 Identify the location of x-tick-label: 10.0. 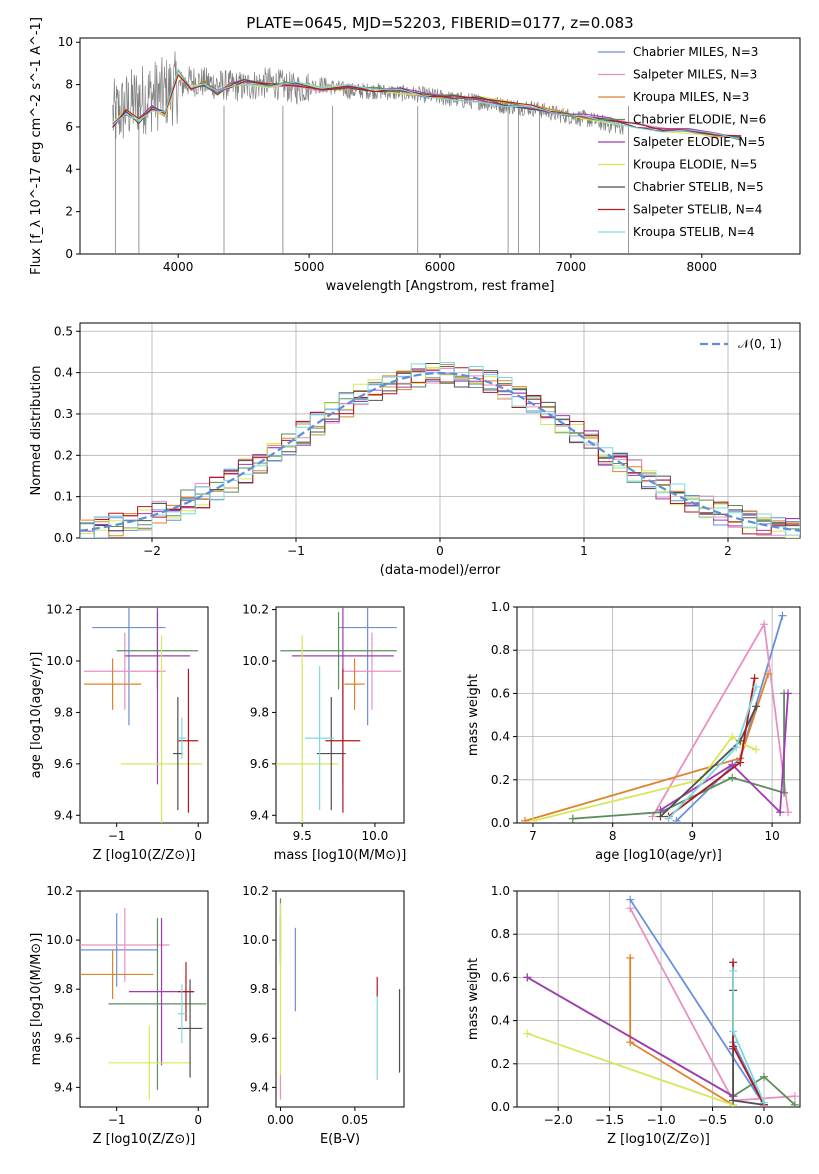
(375, 836).